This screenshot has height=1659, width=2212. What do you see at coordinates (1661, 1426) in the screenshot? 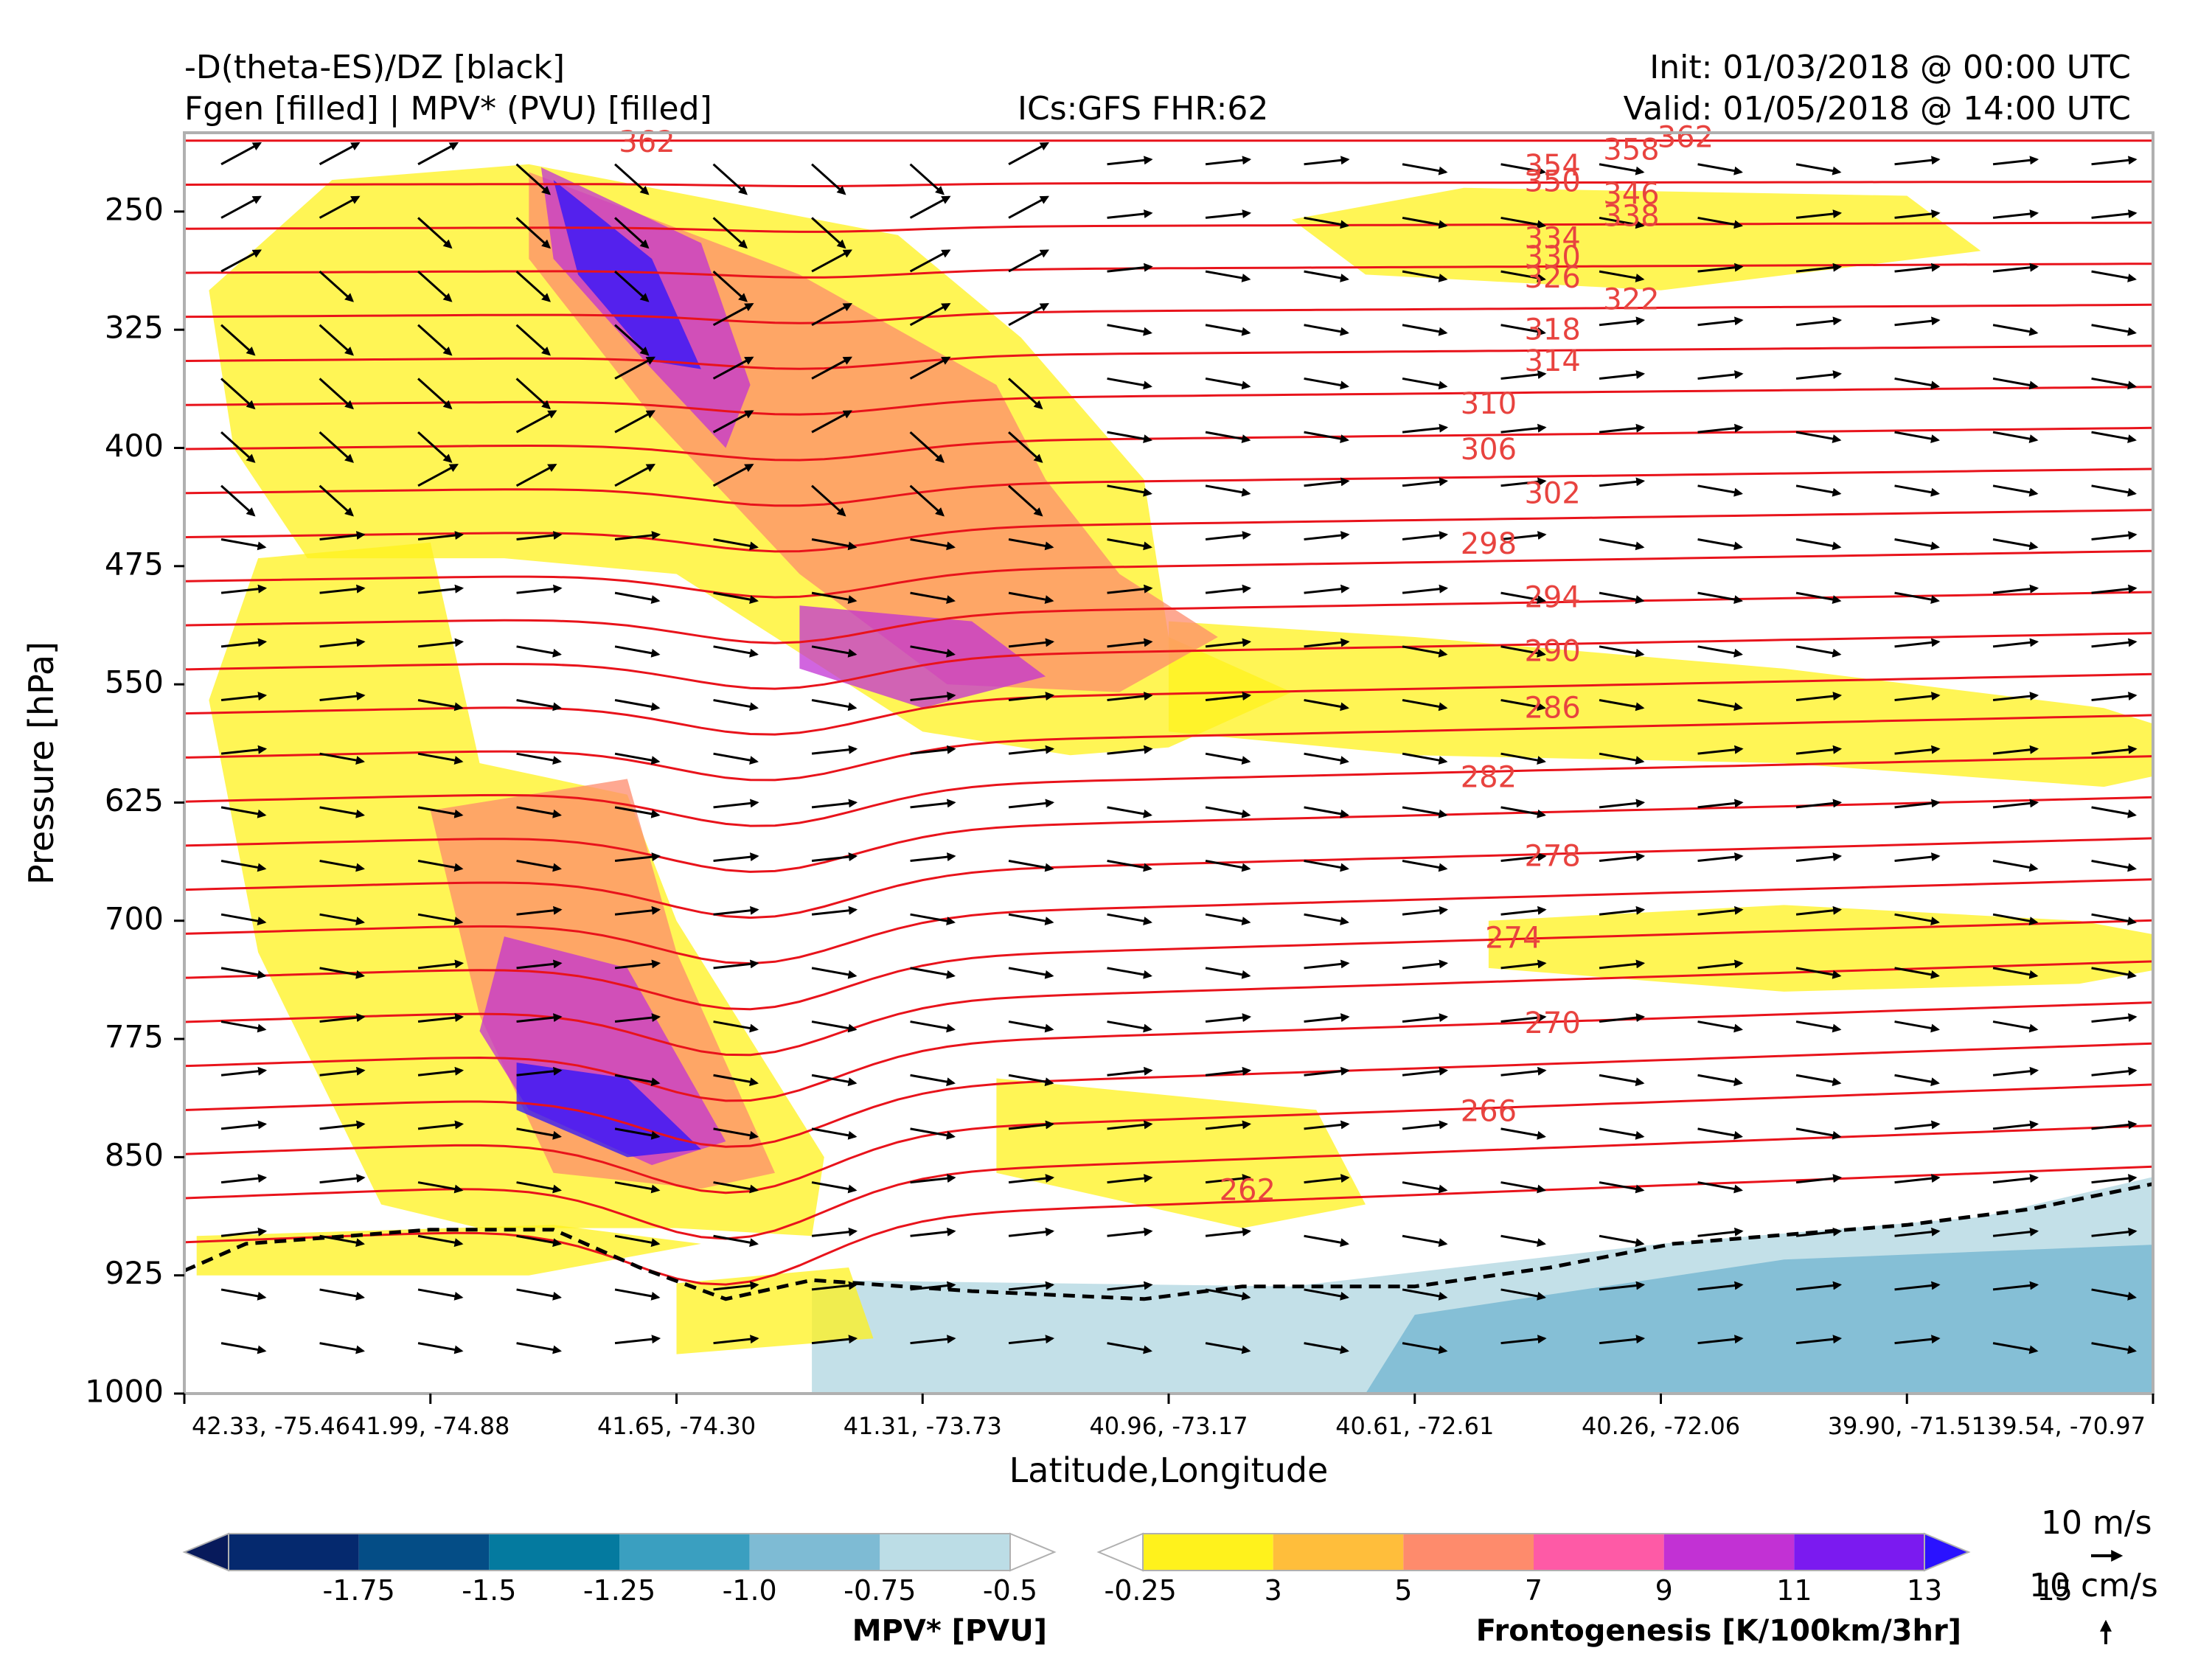
I see `x-tick-label-6: 40.26, -72.06` at bounding box center [1661, 1426].